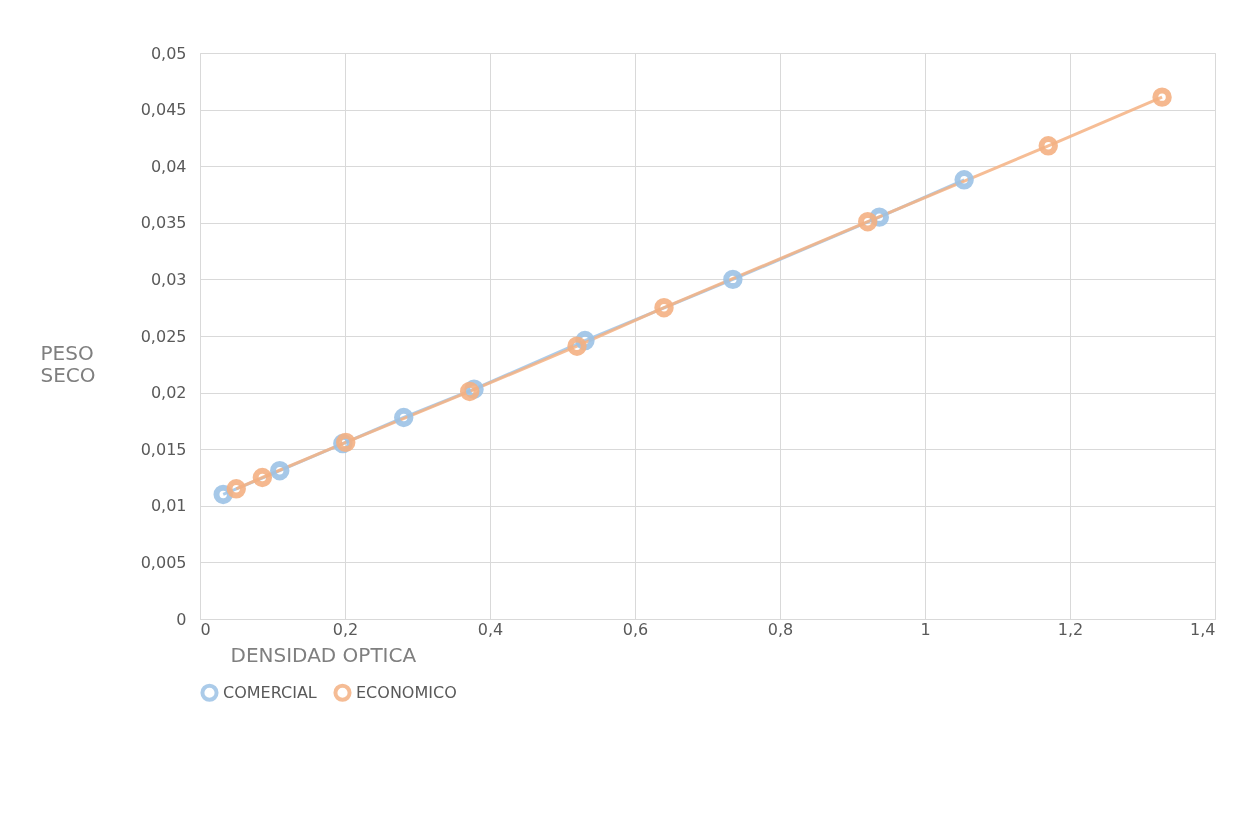  What do you see at coordinates (925, 629) in the screenshot?
I see `x-tick-label: 1` at bounding box center [925, 629].